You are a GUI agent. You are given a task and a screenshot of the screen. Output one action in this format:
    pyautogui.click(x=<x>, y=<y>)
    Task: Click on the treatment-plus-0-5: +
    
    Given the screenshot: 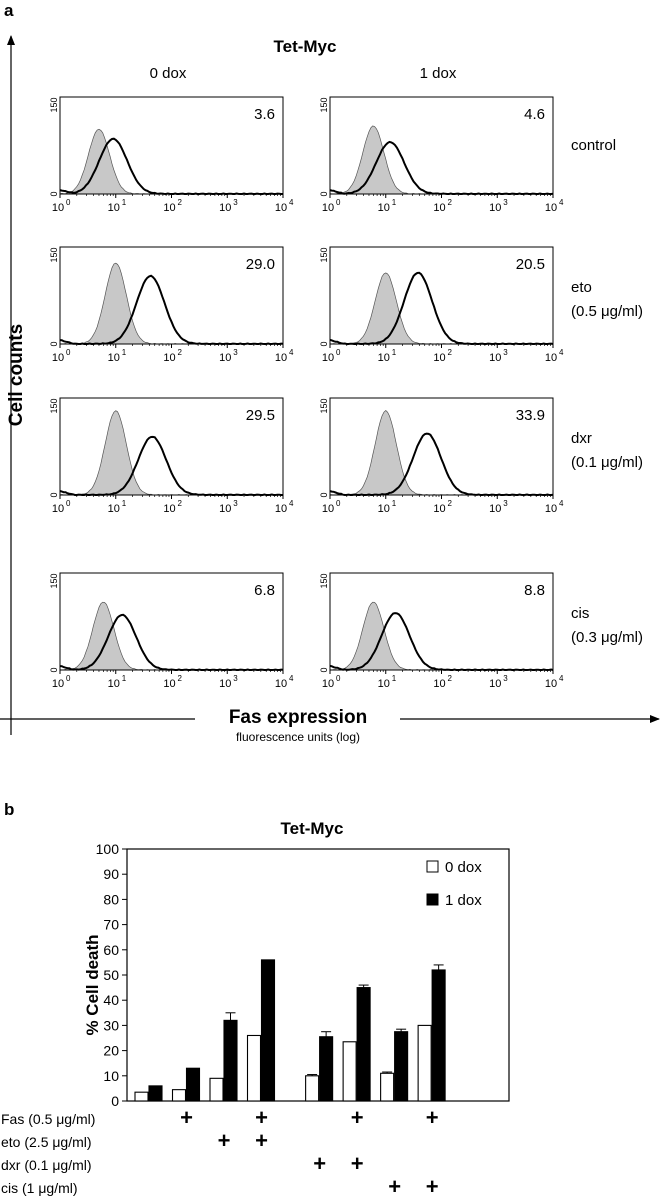 What is the action you would take?
    pyautogui.click(x=357, y=1117)
    